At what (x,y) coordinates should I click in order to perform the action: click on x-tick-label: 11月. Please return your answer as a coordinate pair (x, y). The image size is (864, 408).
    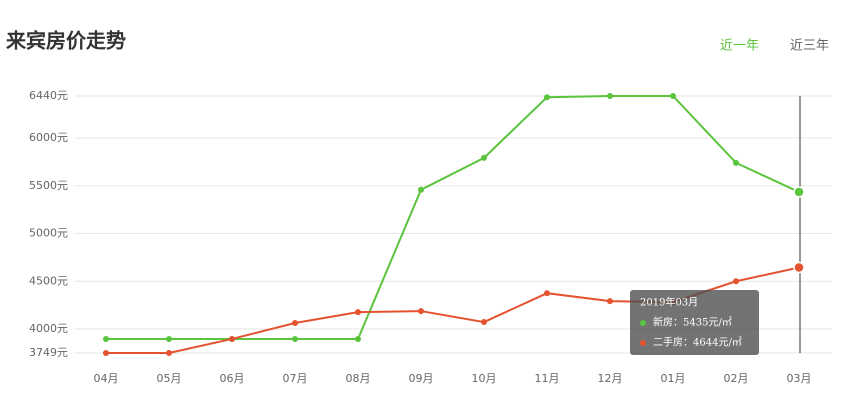
    Looking at the image, I should click on (547, 378).